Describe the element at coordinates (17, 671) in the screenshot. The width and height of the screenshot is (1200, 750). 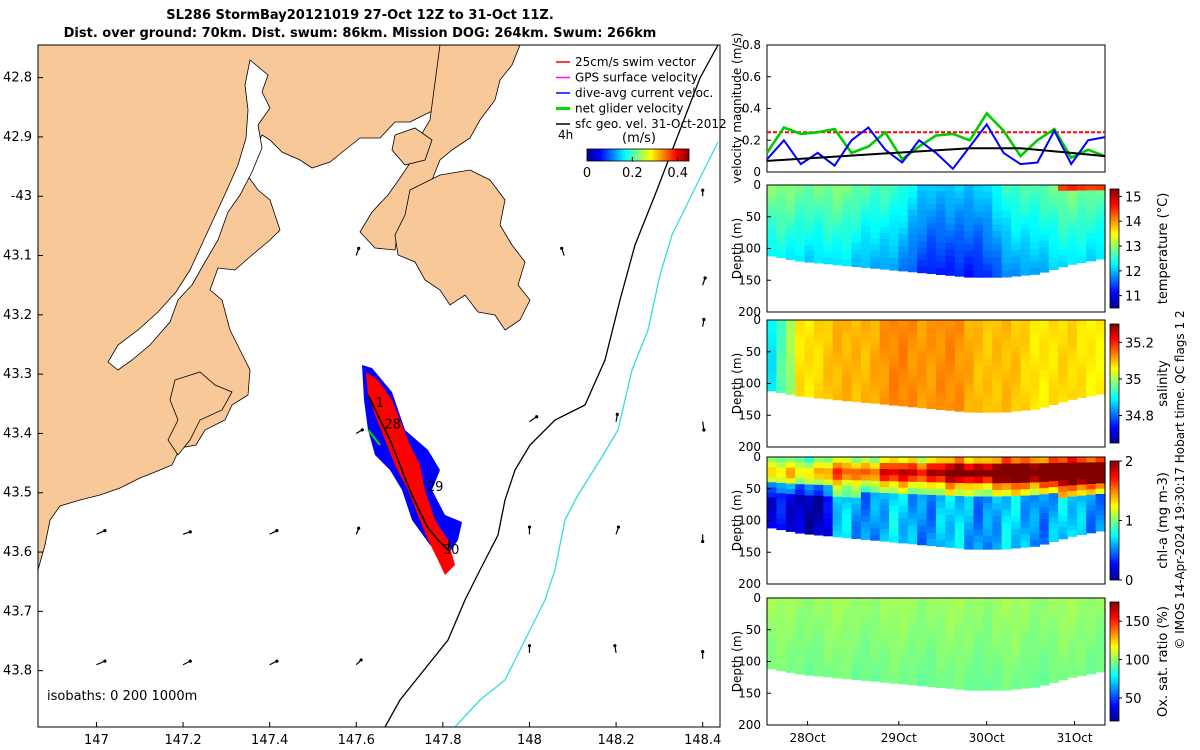
I see `map-y-tick-label: 43.8` at that location.